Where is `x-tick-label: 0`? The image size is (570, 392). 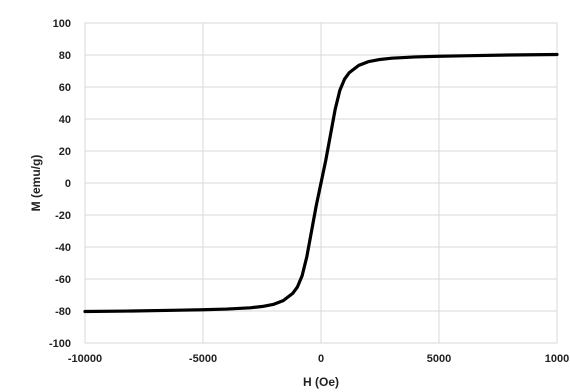
x-tick-label: 0 is located at coordinates (321, 359).